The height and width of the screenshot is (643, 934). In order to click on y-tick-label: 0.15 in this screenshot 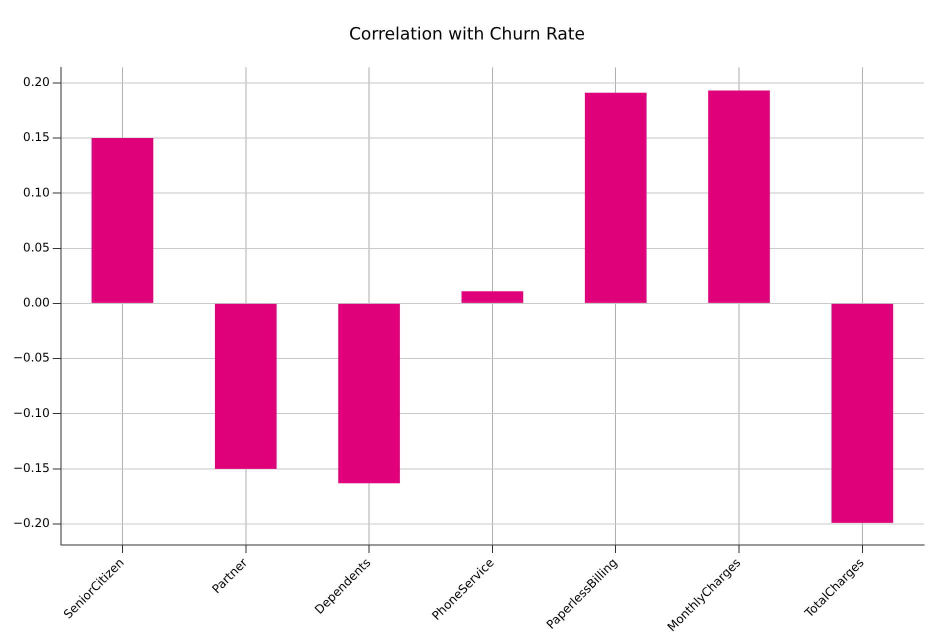, I will do `click(36, 137)`.